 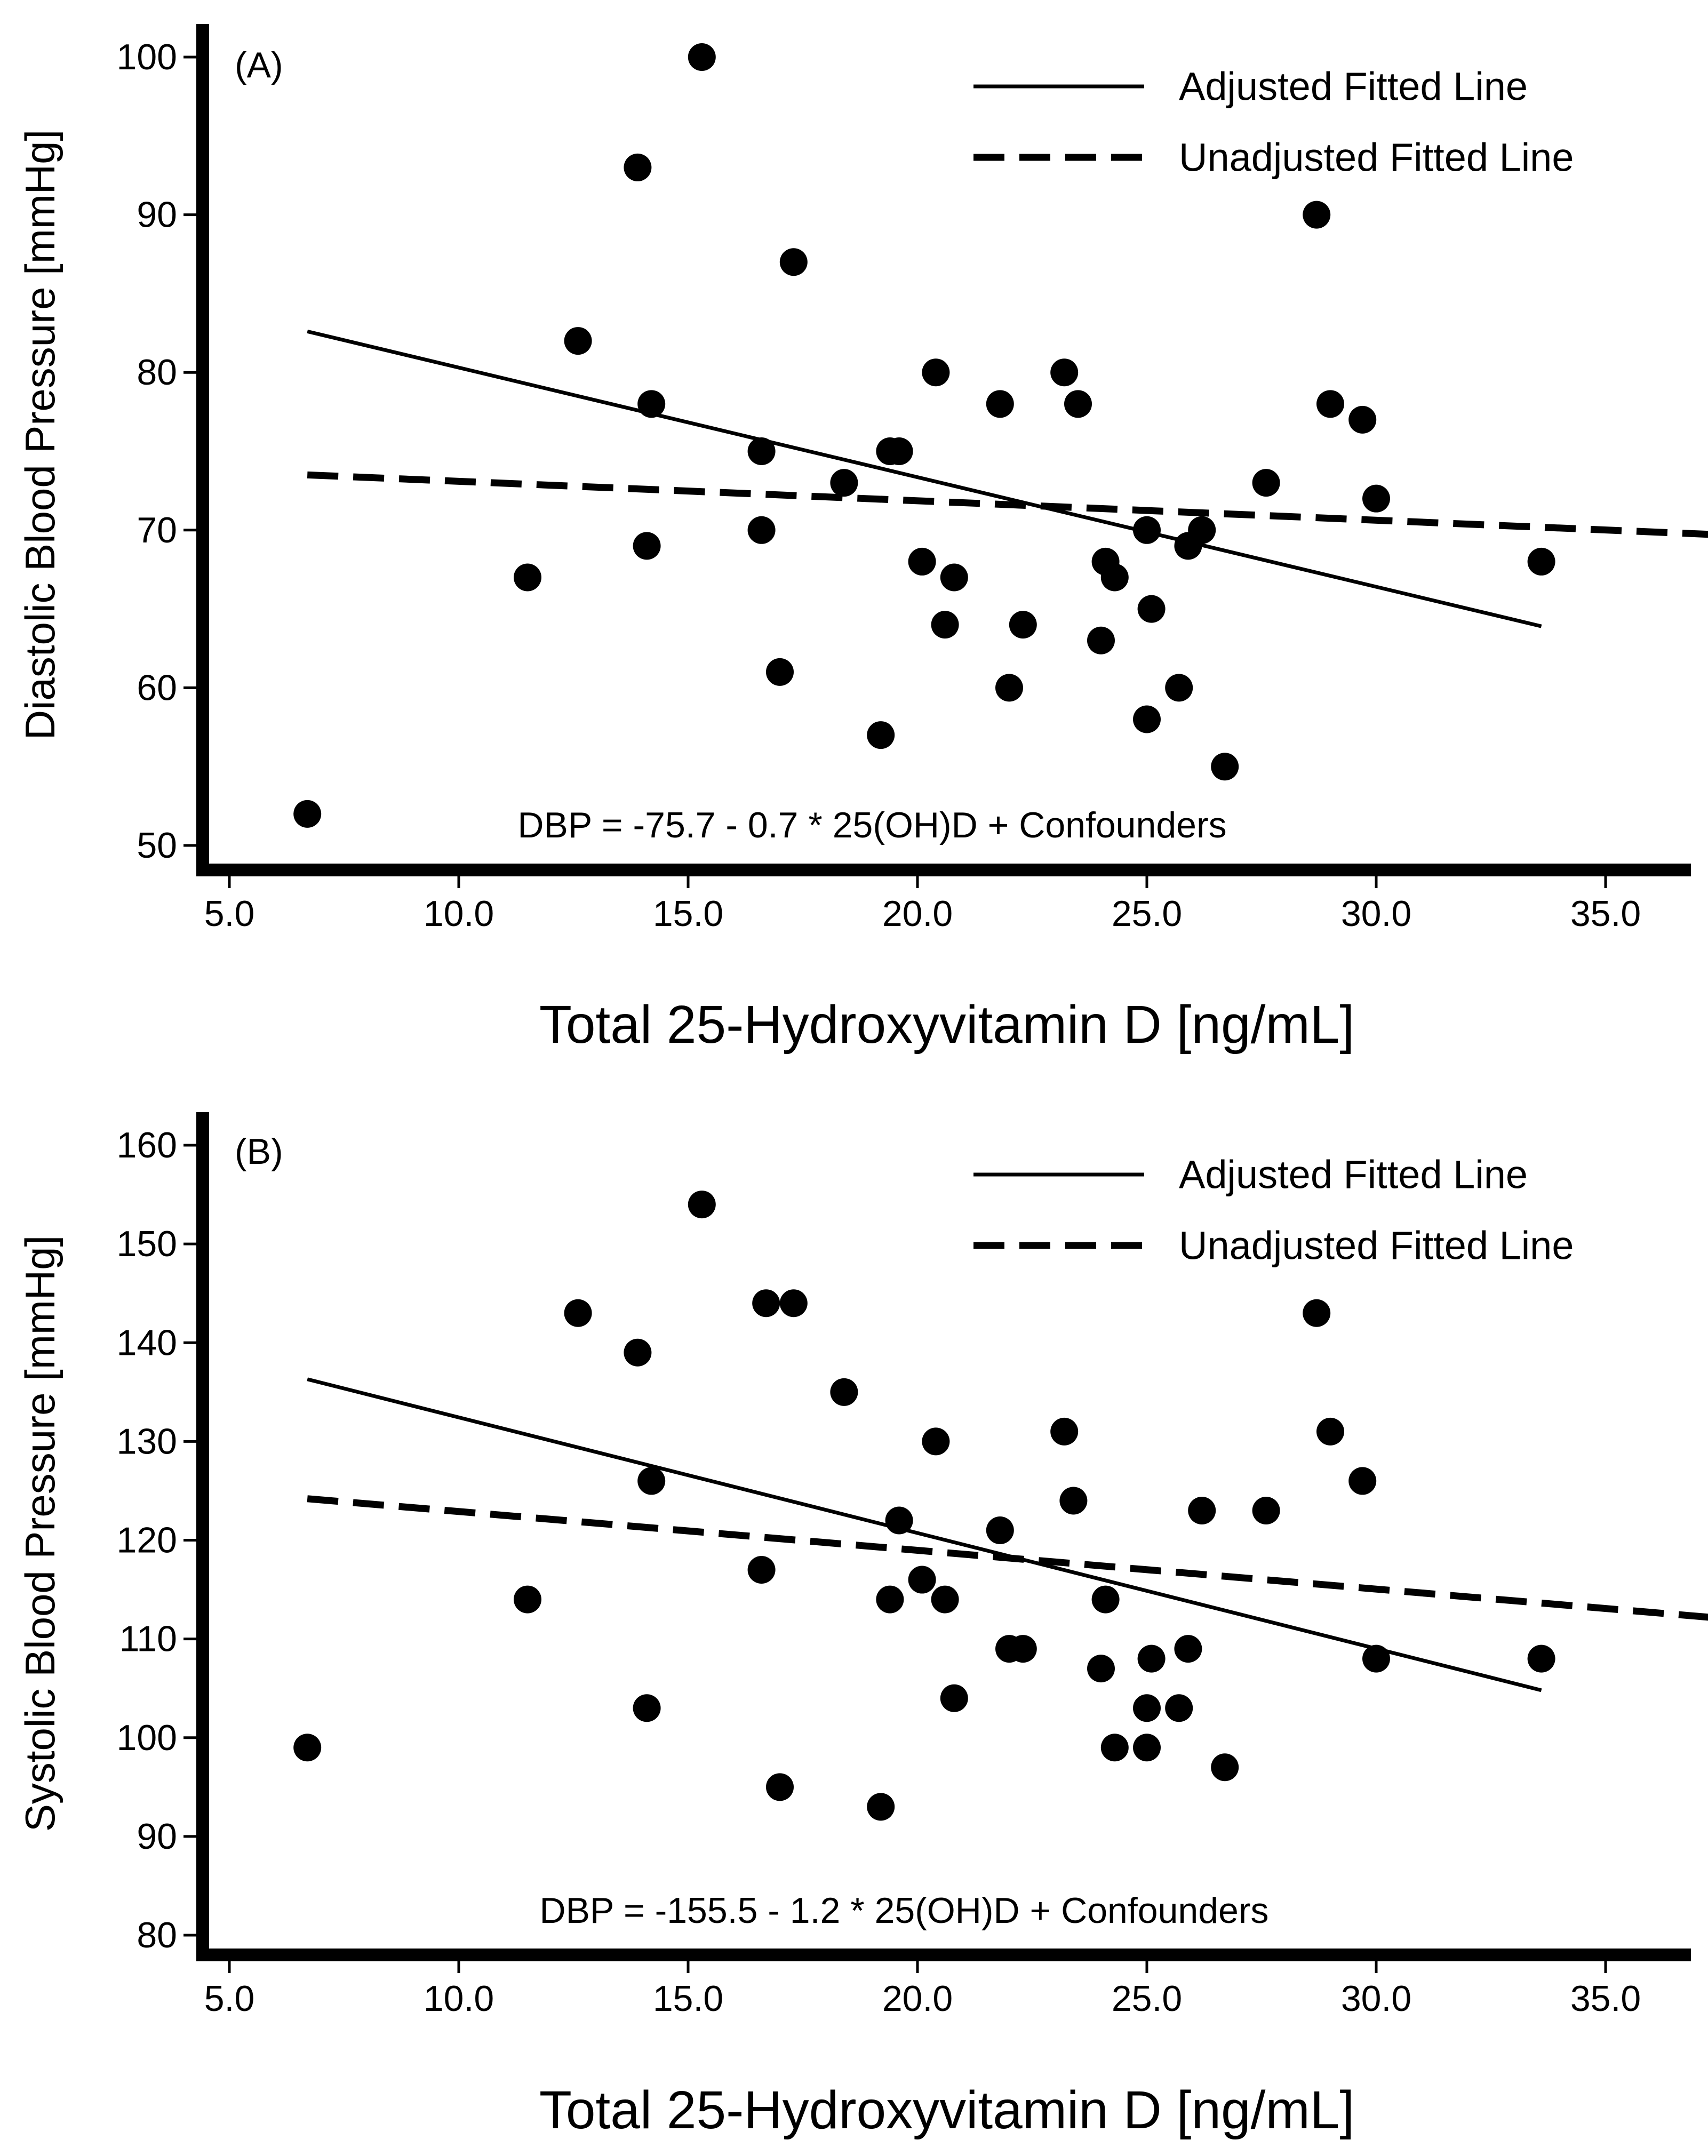 I want to click on y-tick-label: 160, so click(x=147, y=1145).